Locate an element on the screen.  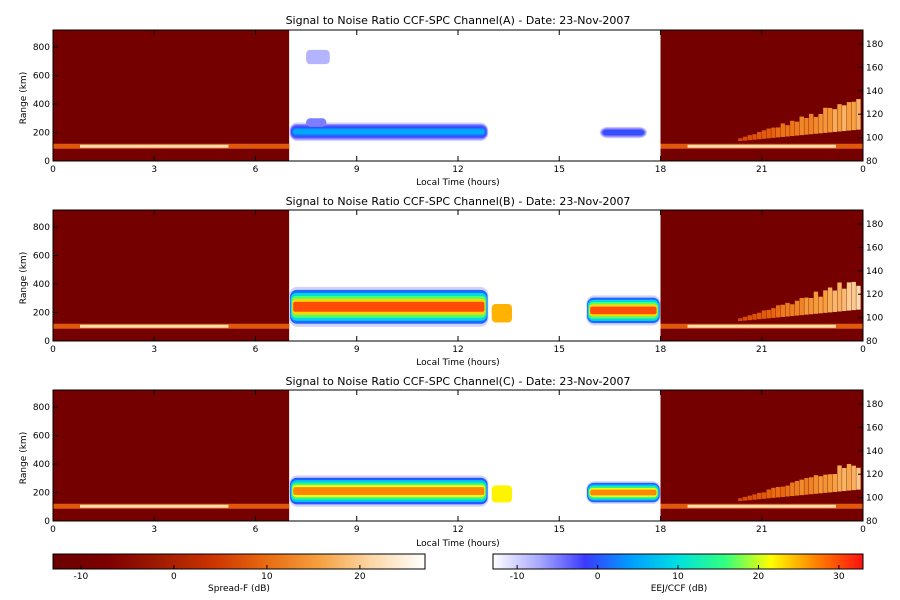
colorbar-spread-f-tick-label: 10 is located at coordinates (267, 577).